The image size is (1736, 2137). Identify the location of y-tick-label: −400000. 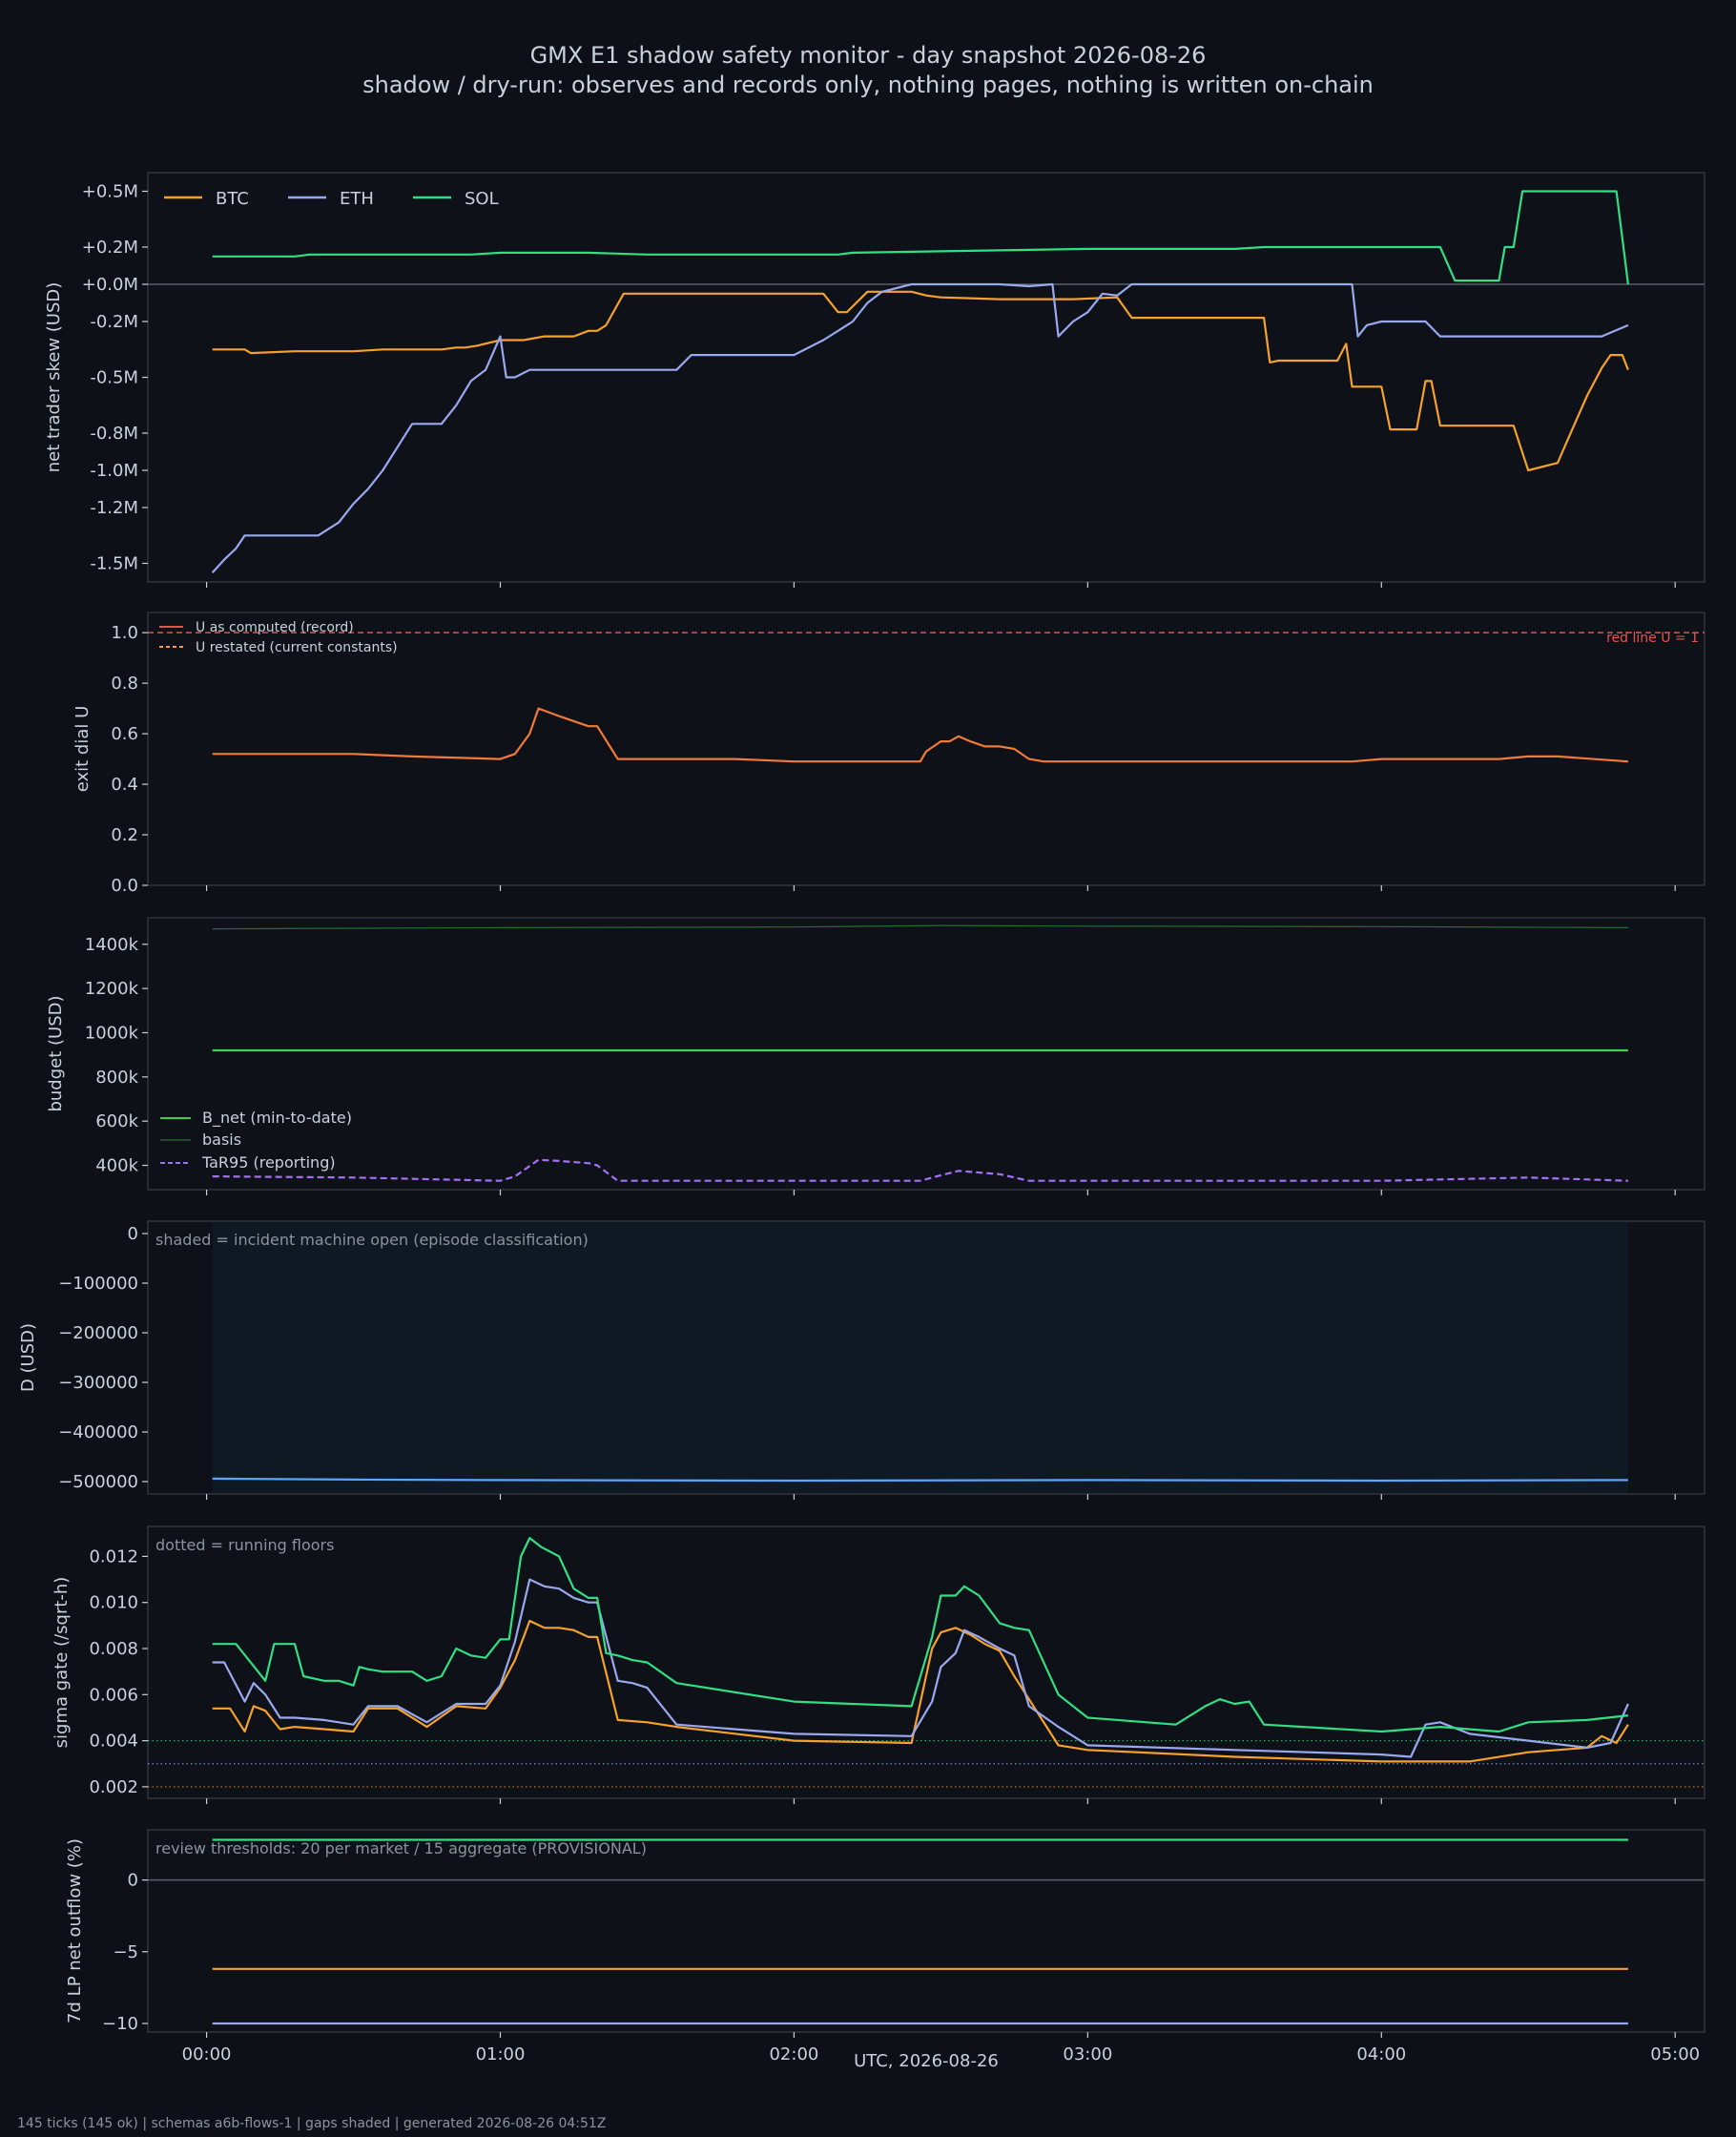
(98, 1432).